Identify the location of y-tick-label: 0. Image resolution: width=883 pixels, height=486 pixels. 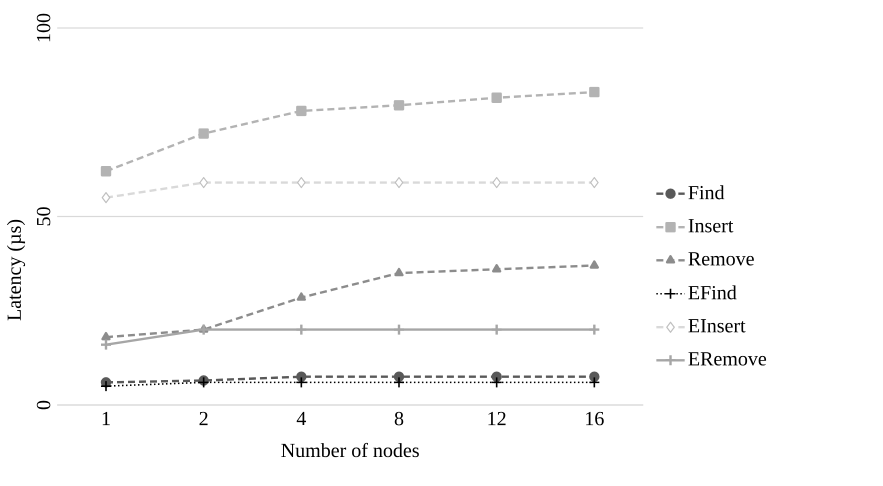
(43, 405).